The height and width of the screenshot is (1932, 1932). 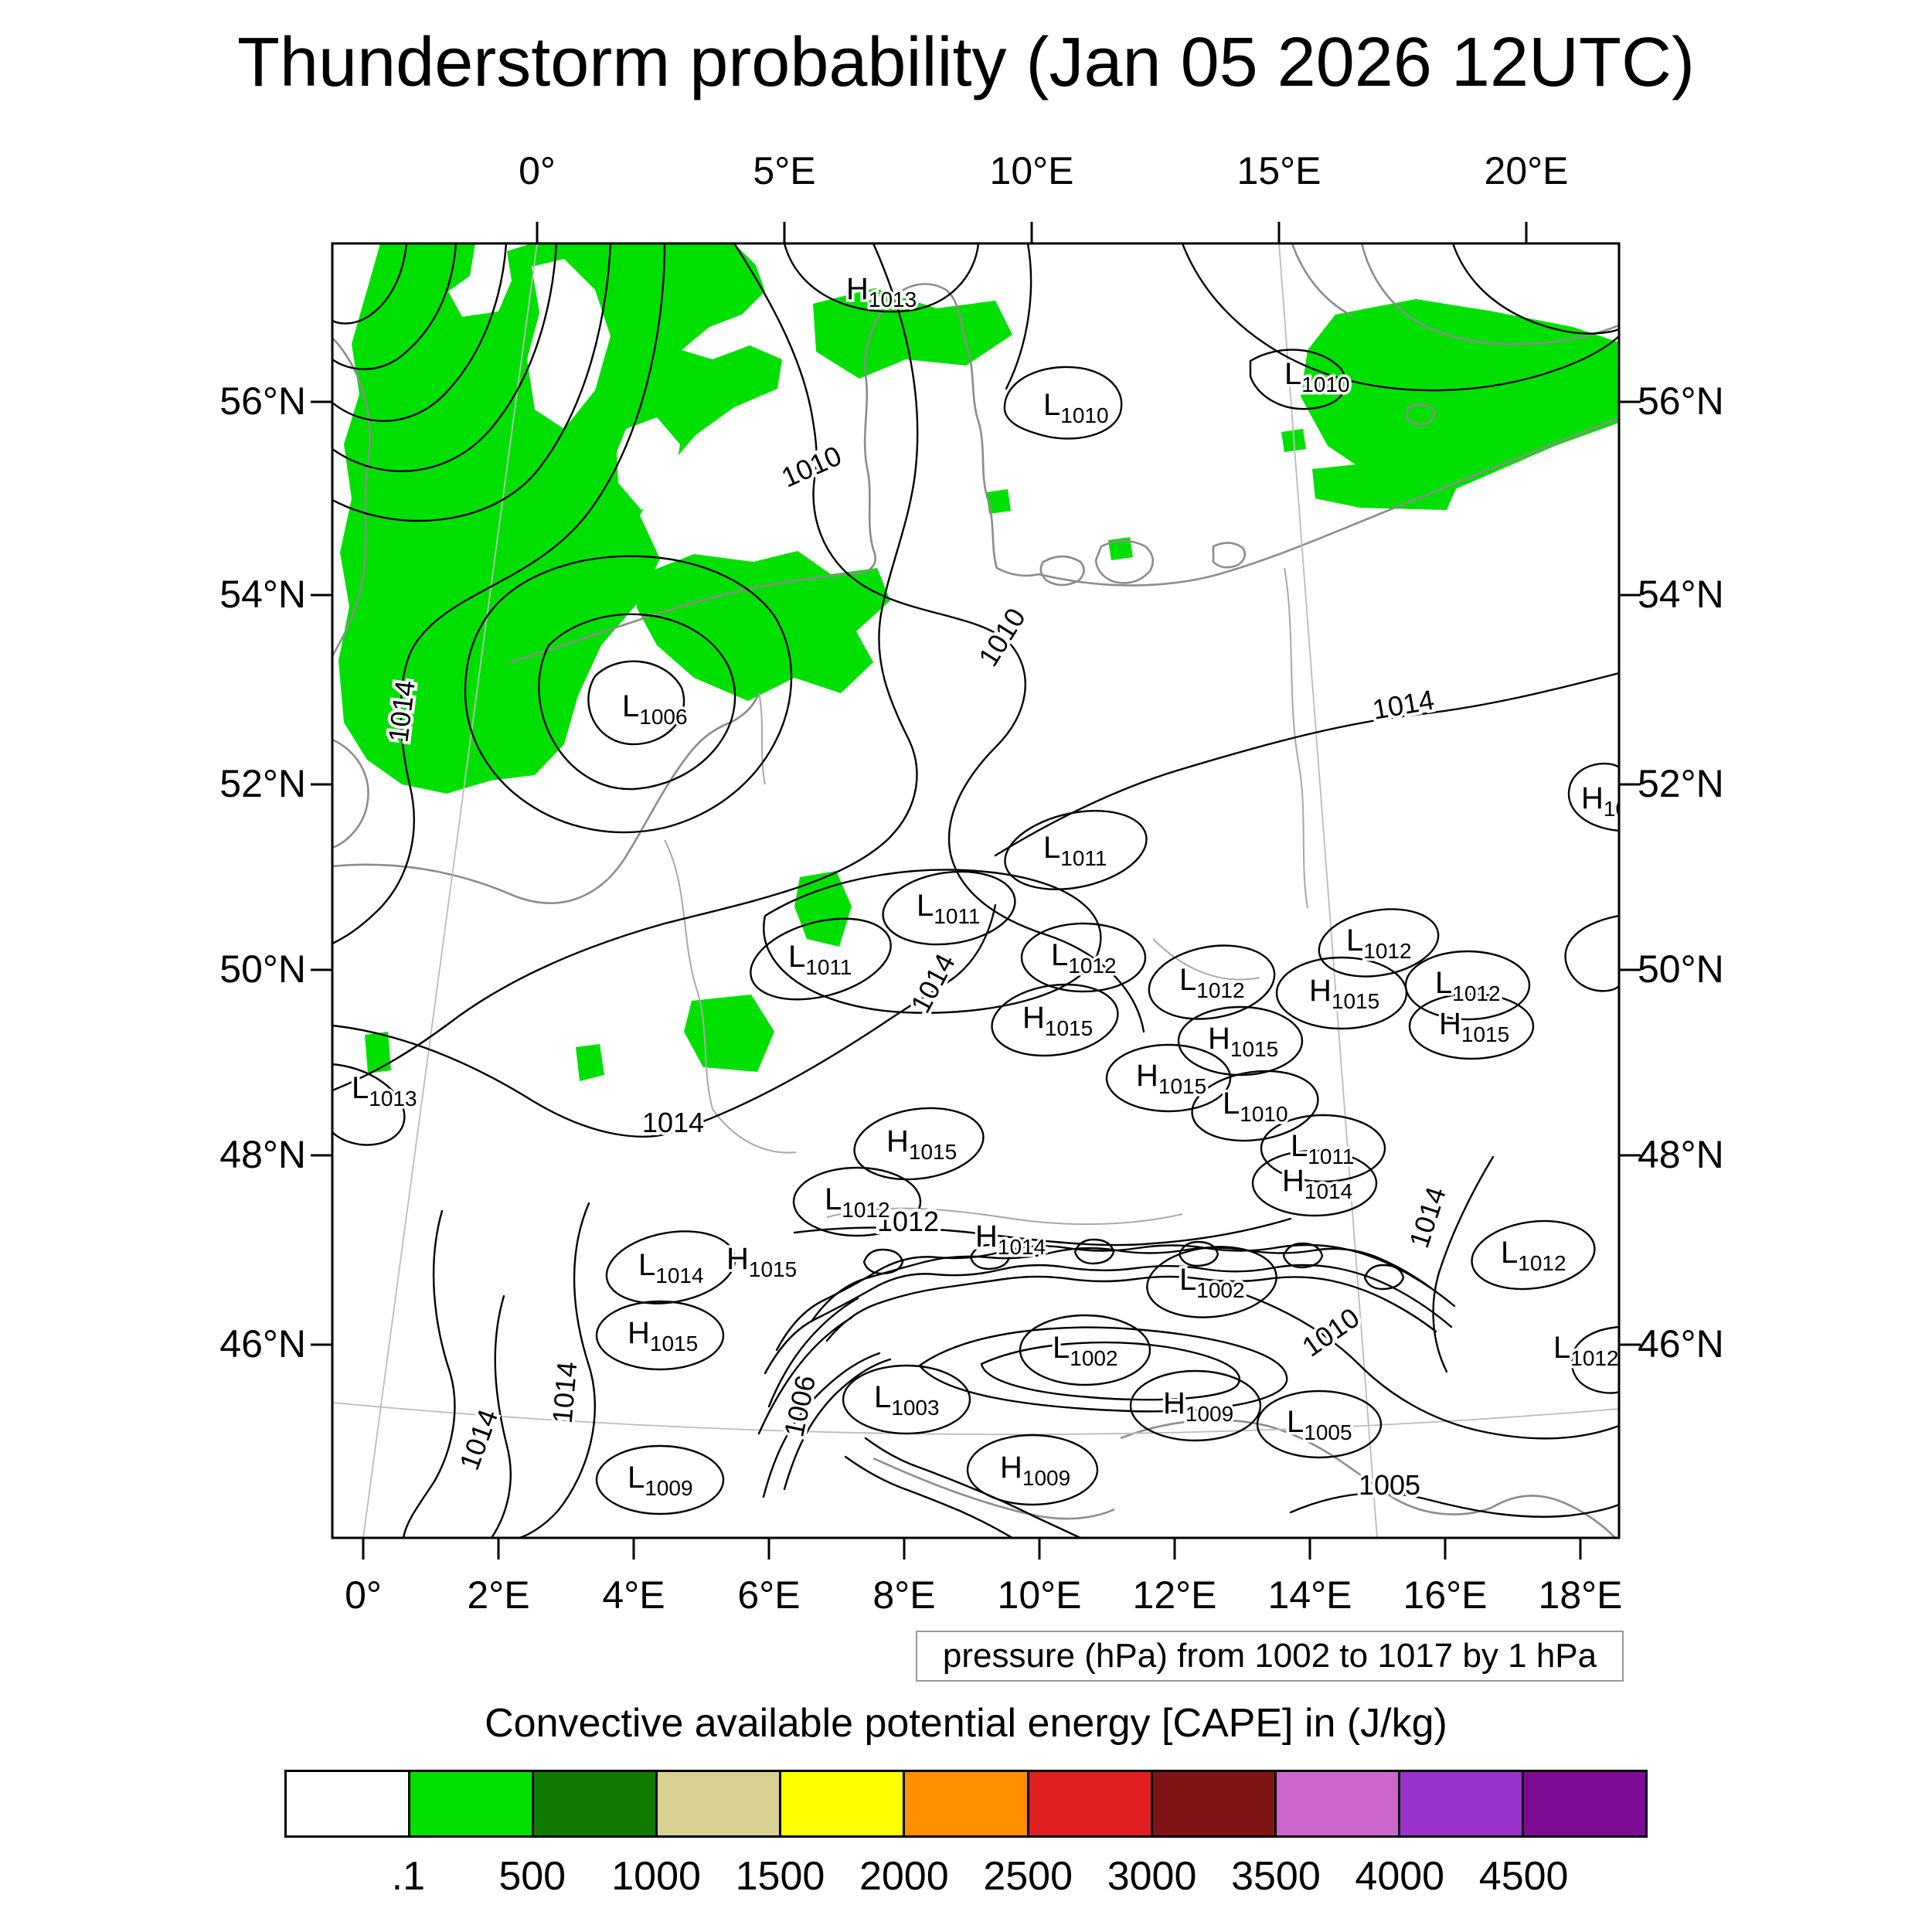 What do you see at coordinates (1581, 1595) in the screenshot?
I see `axis-label: 18°E` at bounding box center [1581, 1595].